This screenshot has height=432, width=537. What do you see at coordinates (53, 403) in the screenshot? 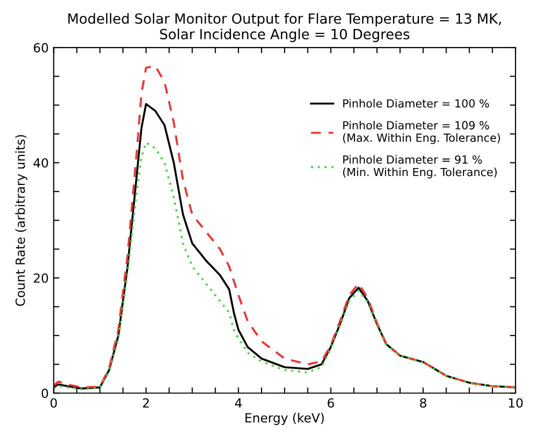
I see `x-tick-label: 0` at bounding box center [53, 403].